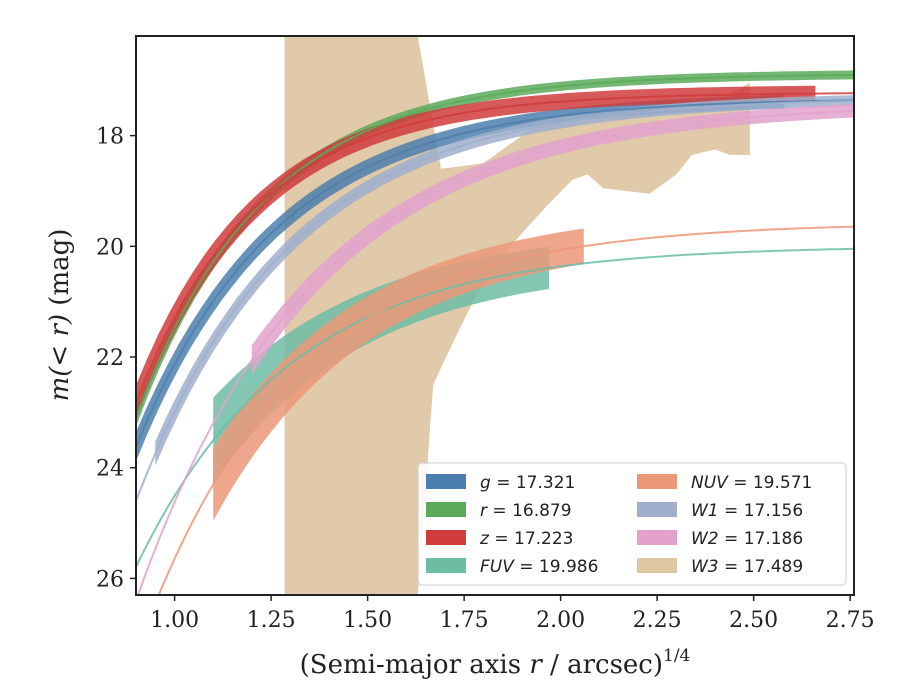 The width and height of the screenshot is (900, 700). I want to click on legend-swatch-z, so click(446, 537).